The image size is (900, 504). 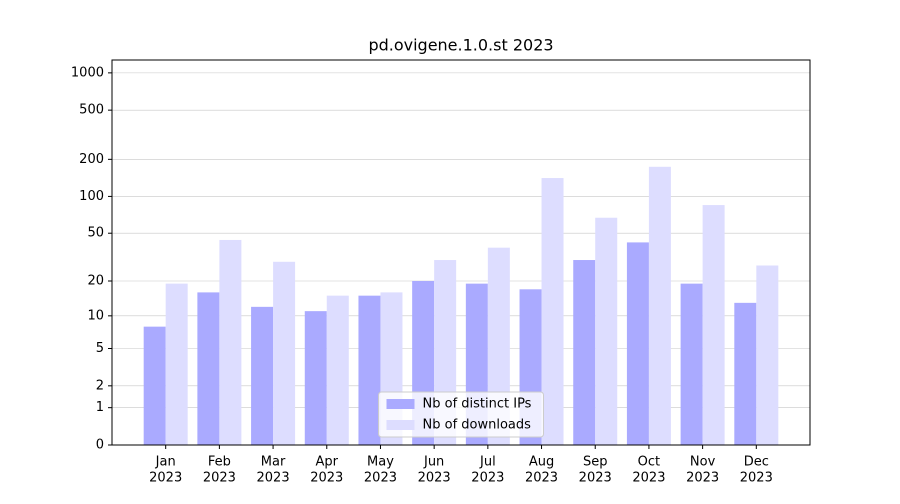 What do you see at coordinates (541, 462) in the screenshot?
I see `x-tick-label: Aug` at bounding box center [541, 462].